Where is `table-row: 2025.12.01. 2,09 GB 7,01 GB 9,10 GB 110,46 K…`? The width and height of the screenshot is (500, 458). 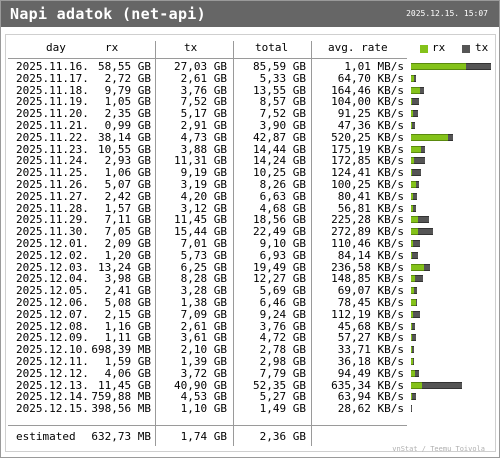 table-row: 2025.12.01. 2,09 GB 7,01 GB 9,10 GB 110,46 K… is located at coordinates (250, 244).